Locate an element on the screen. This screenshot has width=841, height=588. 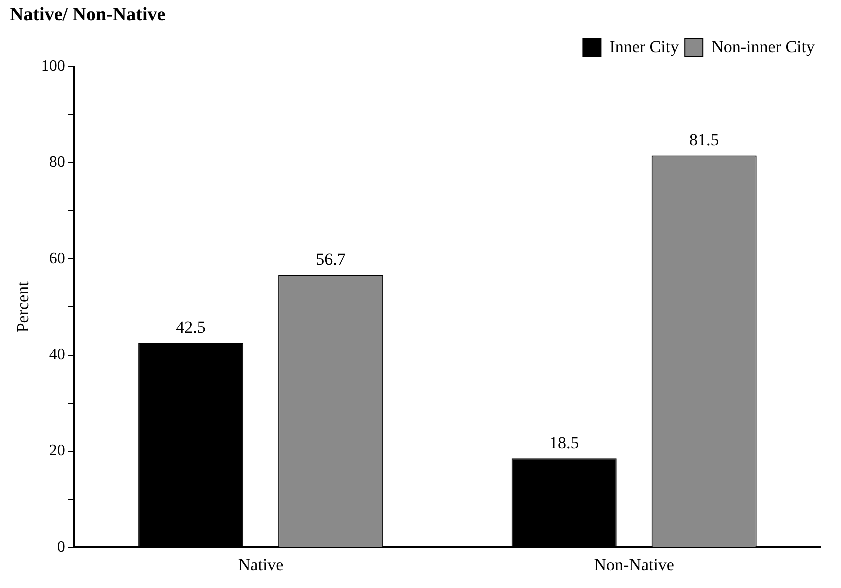
data-label: 56.7 is located at coordinates (331, 259).